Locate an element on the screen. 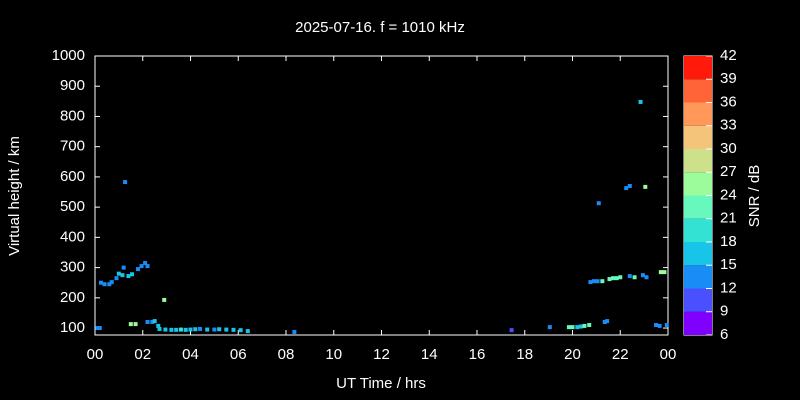 The height and width of the screenshot is (400, 800). x-tick-label: 14 is located at coordinates (429, 354).